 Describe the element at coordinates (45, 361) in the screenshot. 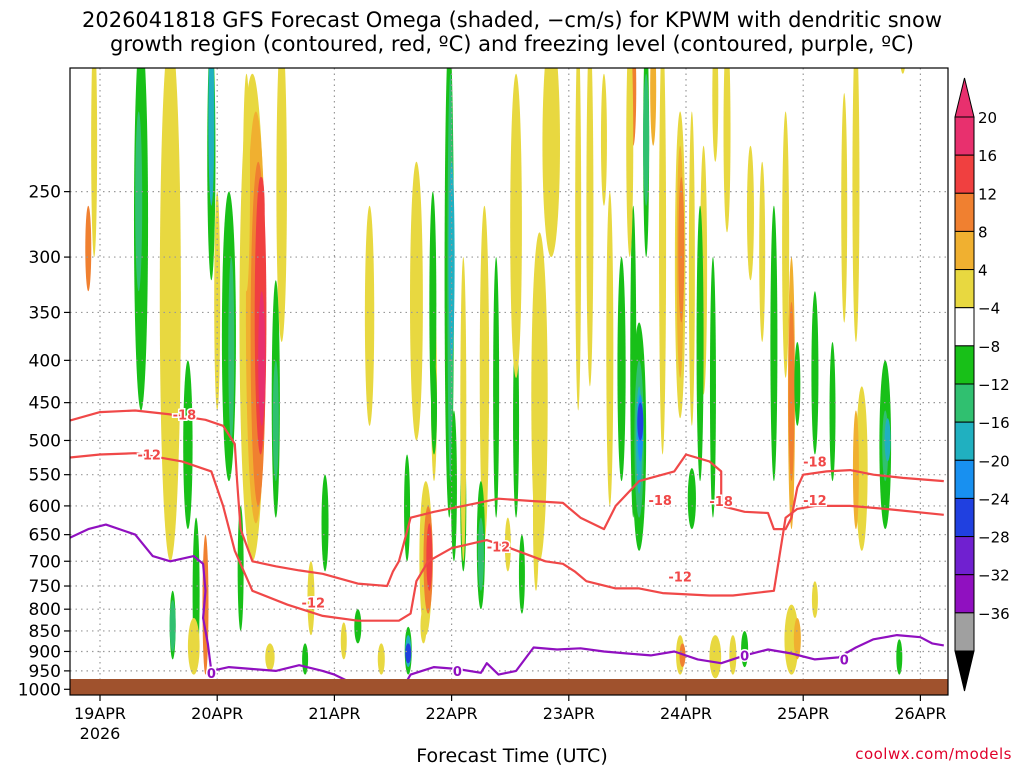

I see `y-tick-label: 400` at that location.